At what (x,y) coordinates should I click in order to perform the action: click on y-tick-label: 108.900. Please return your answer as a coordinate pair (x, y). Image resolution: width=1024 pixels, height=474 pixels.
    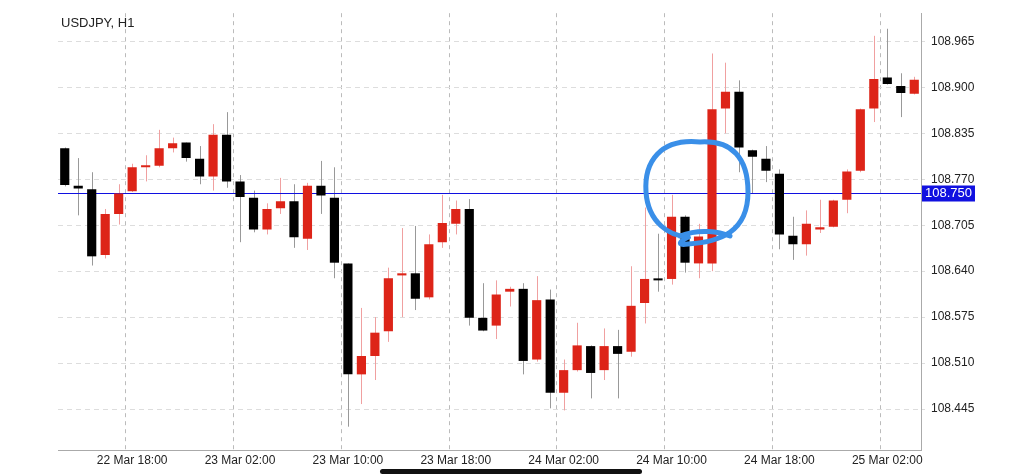
    Looking at the image, I should click on (953, 86).